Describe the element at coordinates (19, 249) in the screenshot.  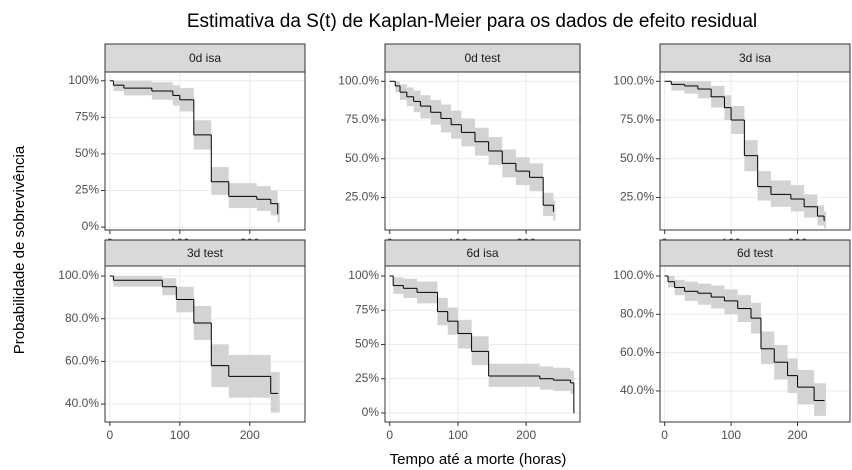
I see `y-axis-label: Probabilidade de sobrevivência` at that location.